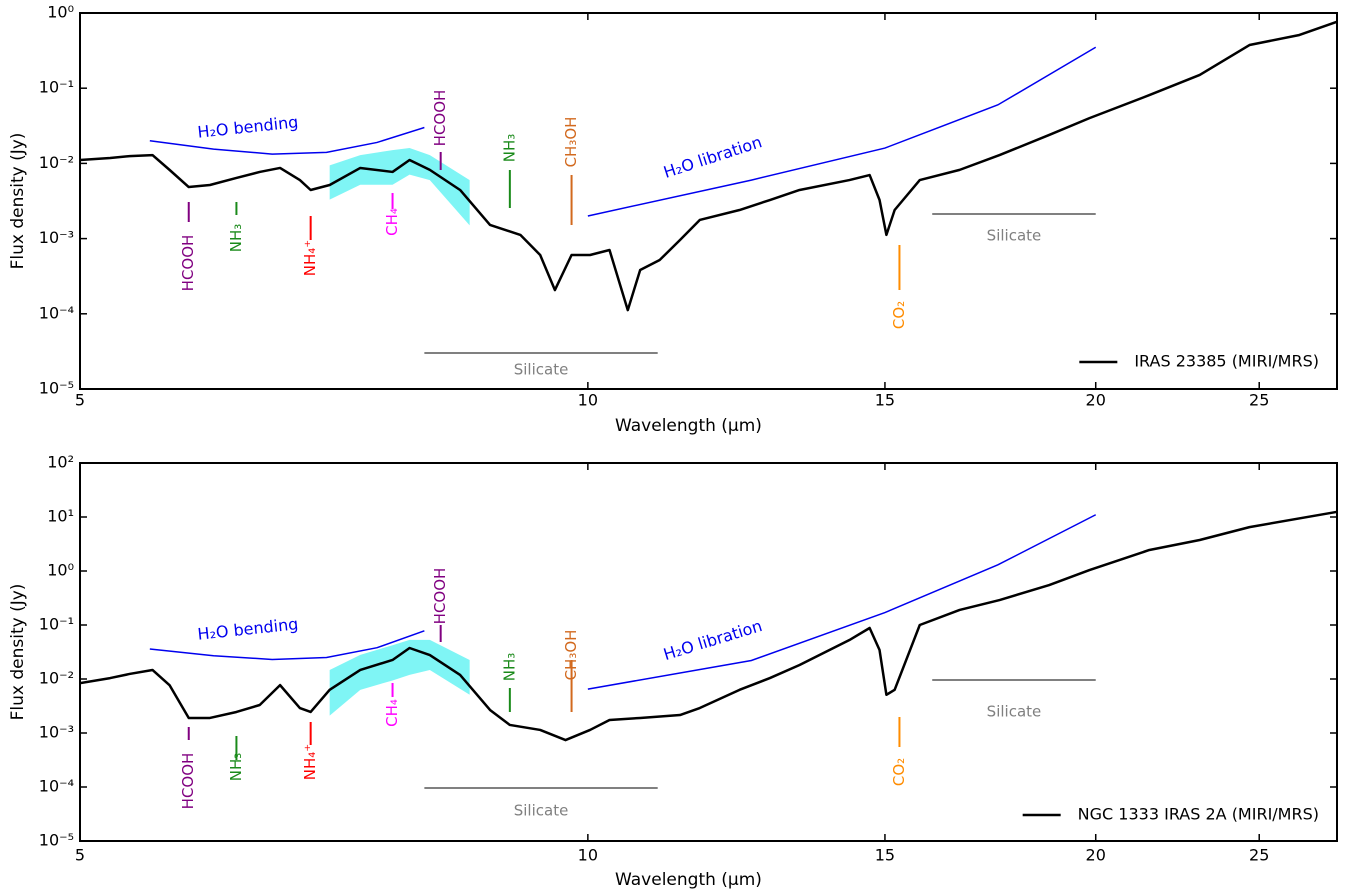  I want to click on y-tick-label: 10¹, so click(60, 516).